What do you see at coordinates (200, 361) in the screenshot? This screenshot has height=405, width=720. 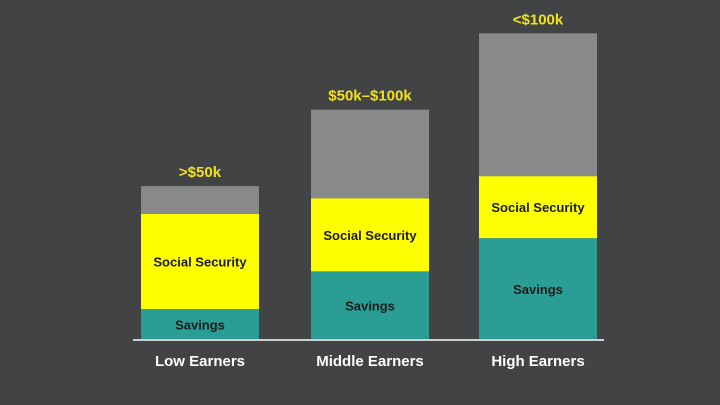 I see `category-label: Low Earners` at bounding box center [200, 361].